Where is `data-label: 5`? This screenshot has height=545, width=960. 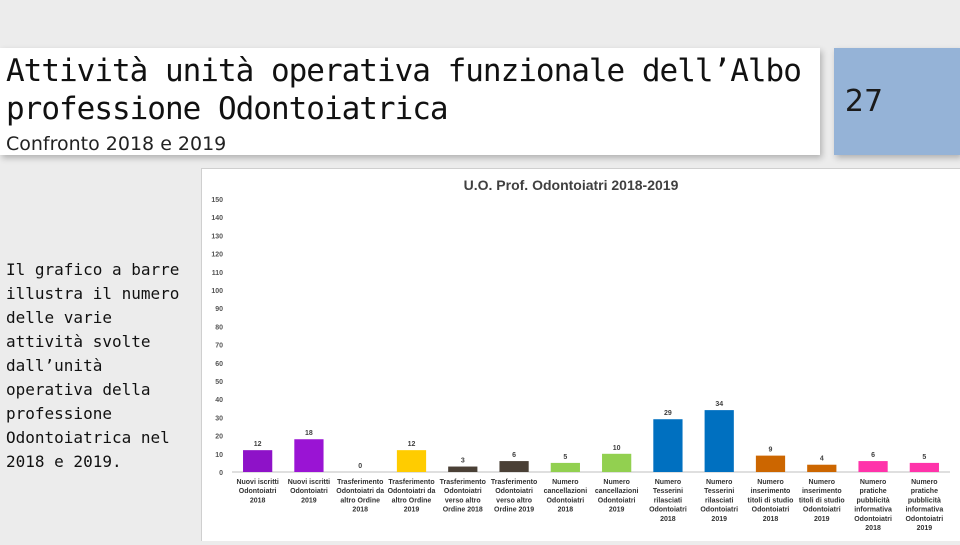
data-label: 5 is located at coordinates (565, 457).